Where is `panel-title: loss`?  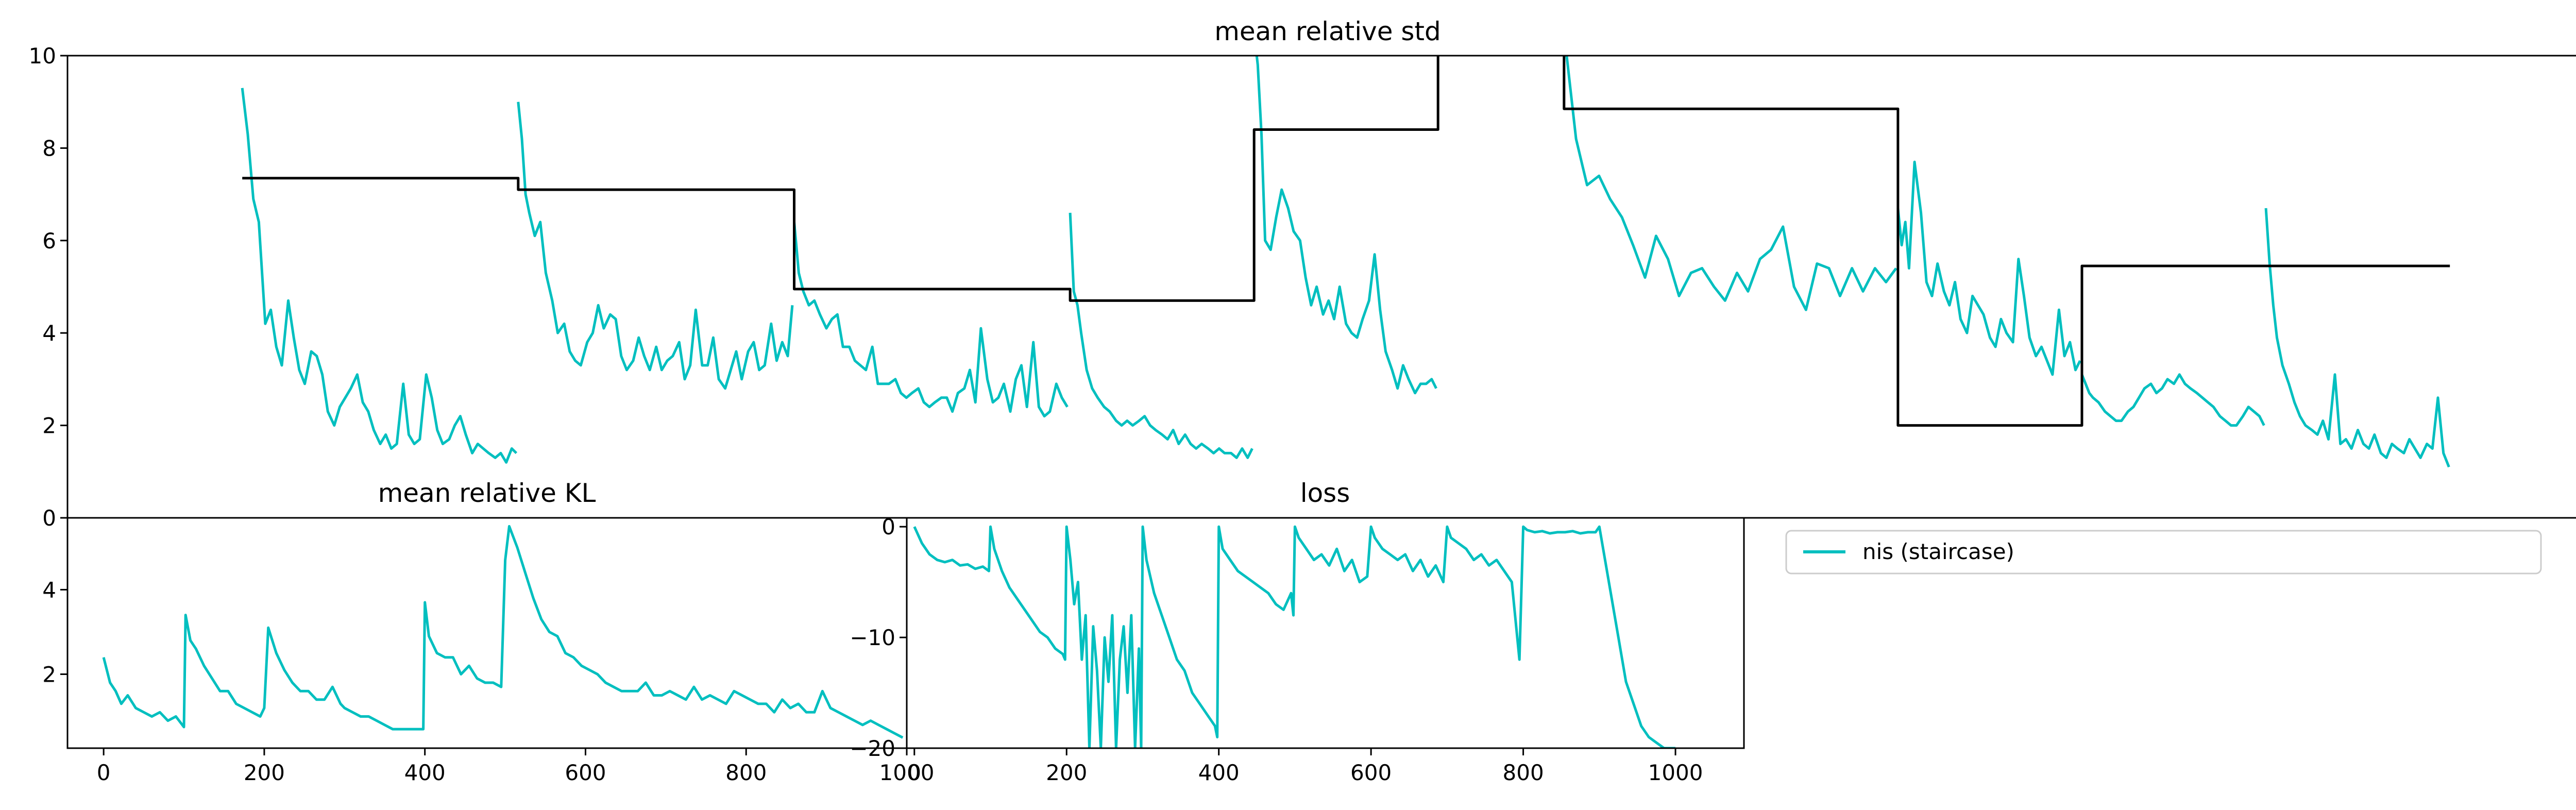
panel-title: loss is located at coordinates (1325, 493).